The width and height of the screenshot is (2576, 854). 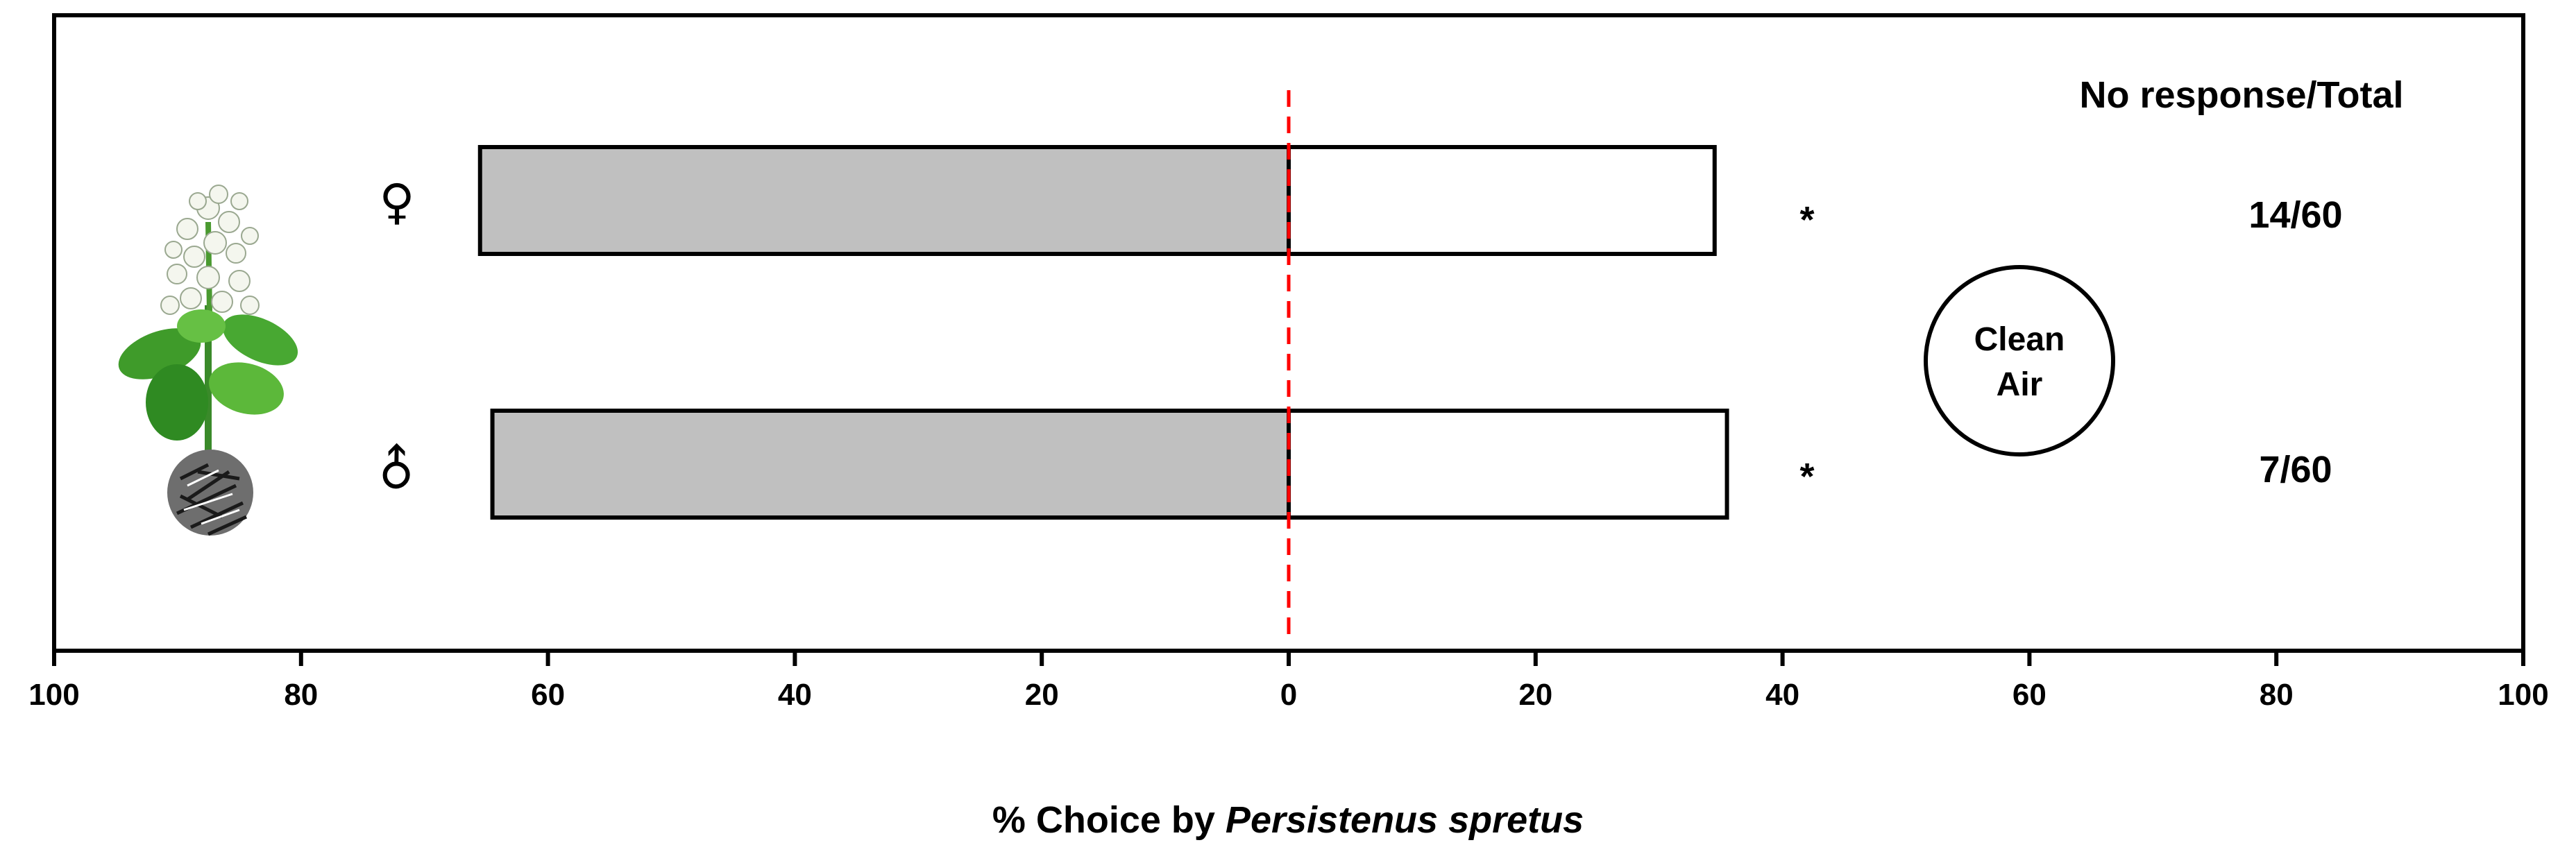 I want to click on x-axis-title-species: Persistenus spretus, so click(x=1405, y=820).